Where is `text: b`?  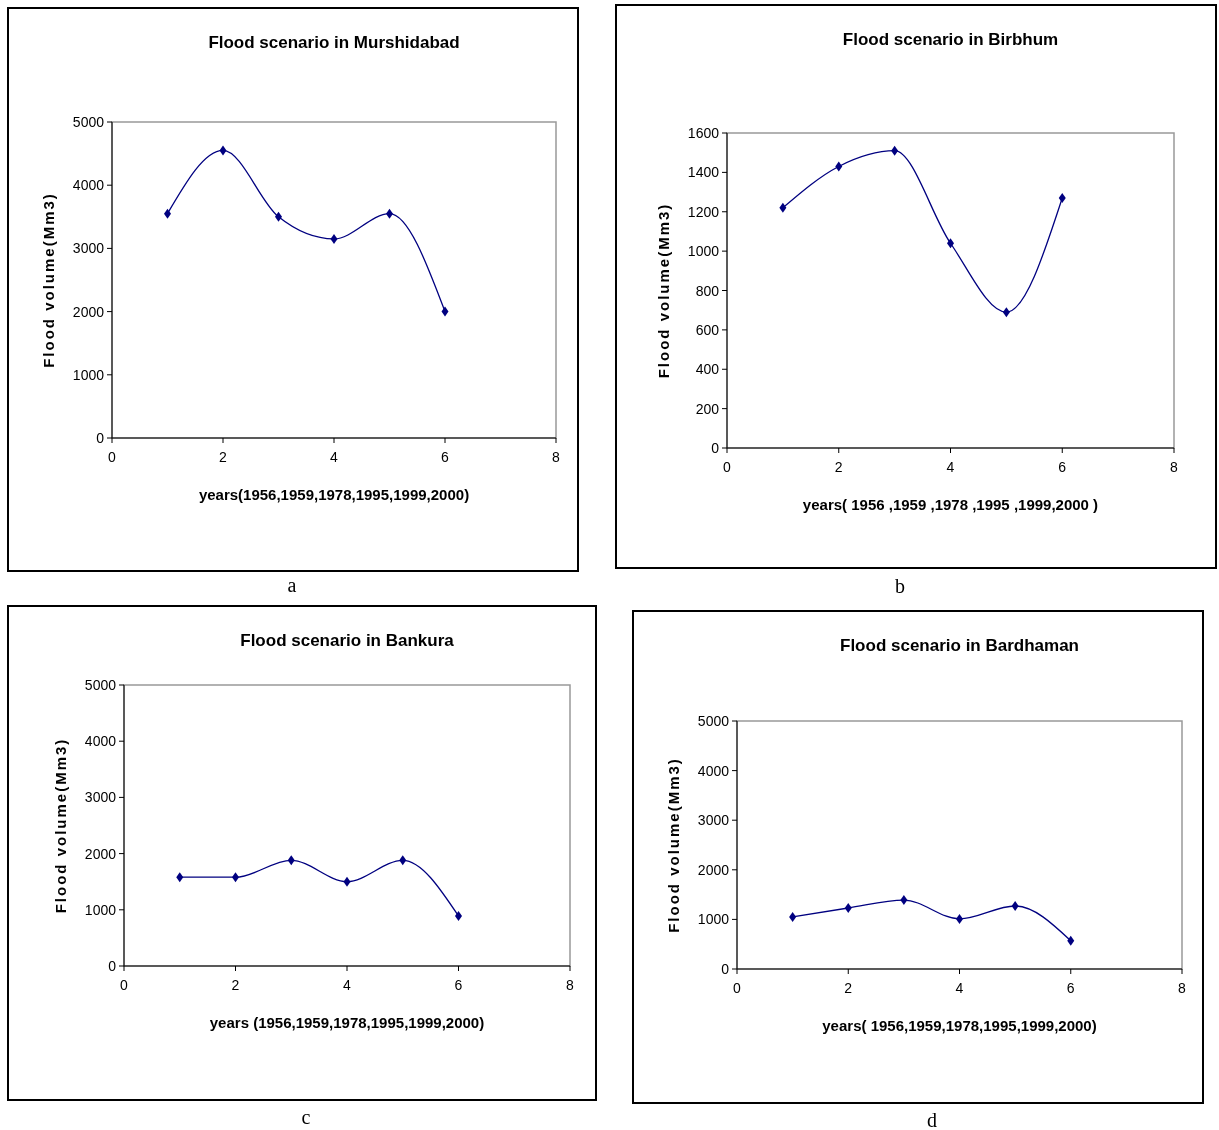 text: b is located at coordinates (900, 586).